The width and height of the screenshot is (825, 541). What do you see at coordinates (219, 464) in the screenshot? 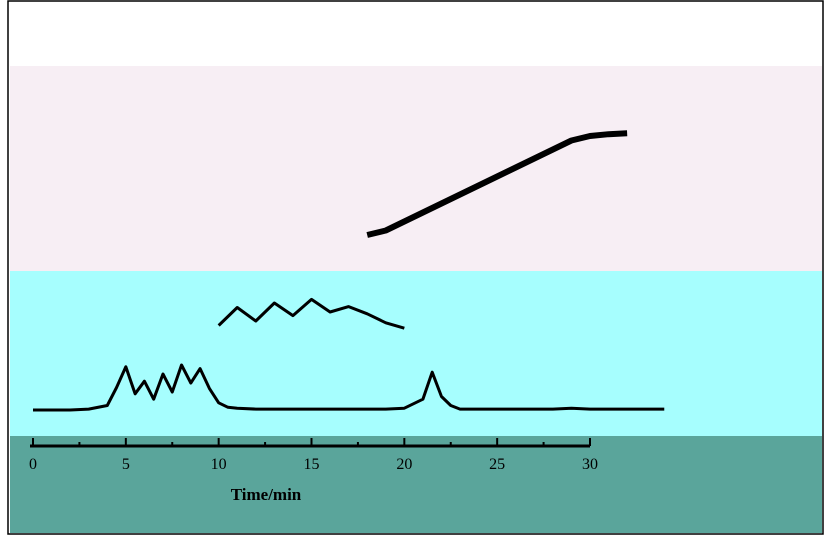
I see `x-tick-label: 10` at bounding box center [219, 464].